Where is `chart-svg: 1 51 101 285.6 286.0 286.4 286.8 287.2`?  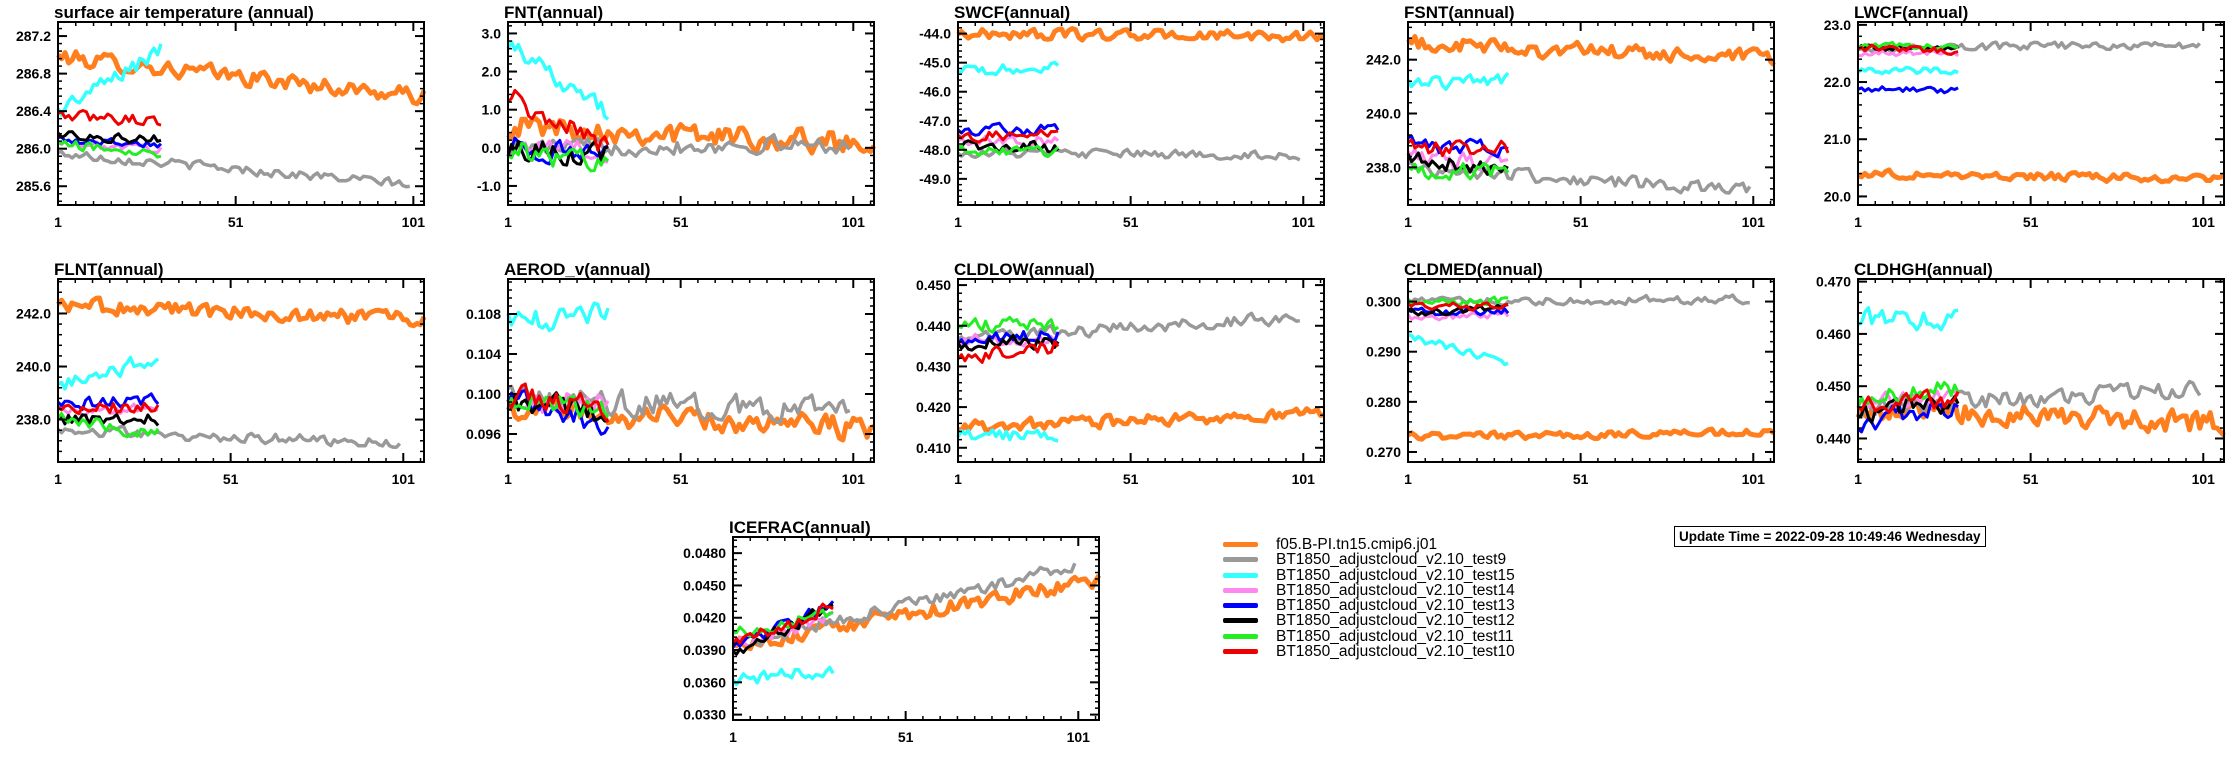
chart-svg: 1 51 101 285.6 286.0 286.4 286.8 287.2 is located at coordinates (221, 125).